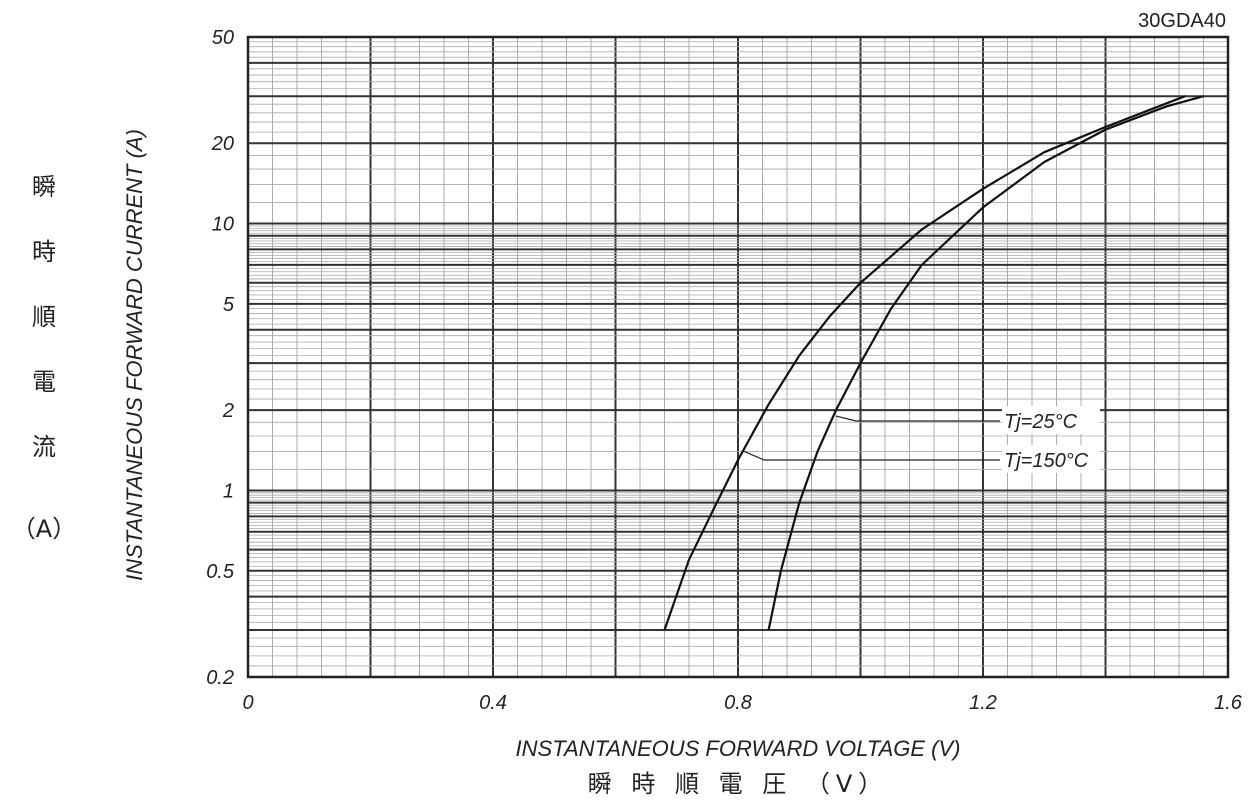  I want to click on y-tick-label: 5, so click(229, 305).